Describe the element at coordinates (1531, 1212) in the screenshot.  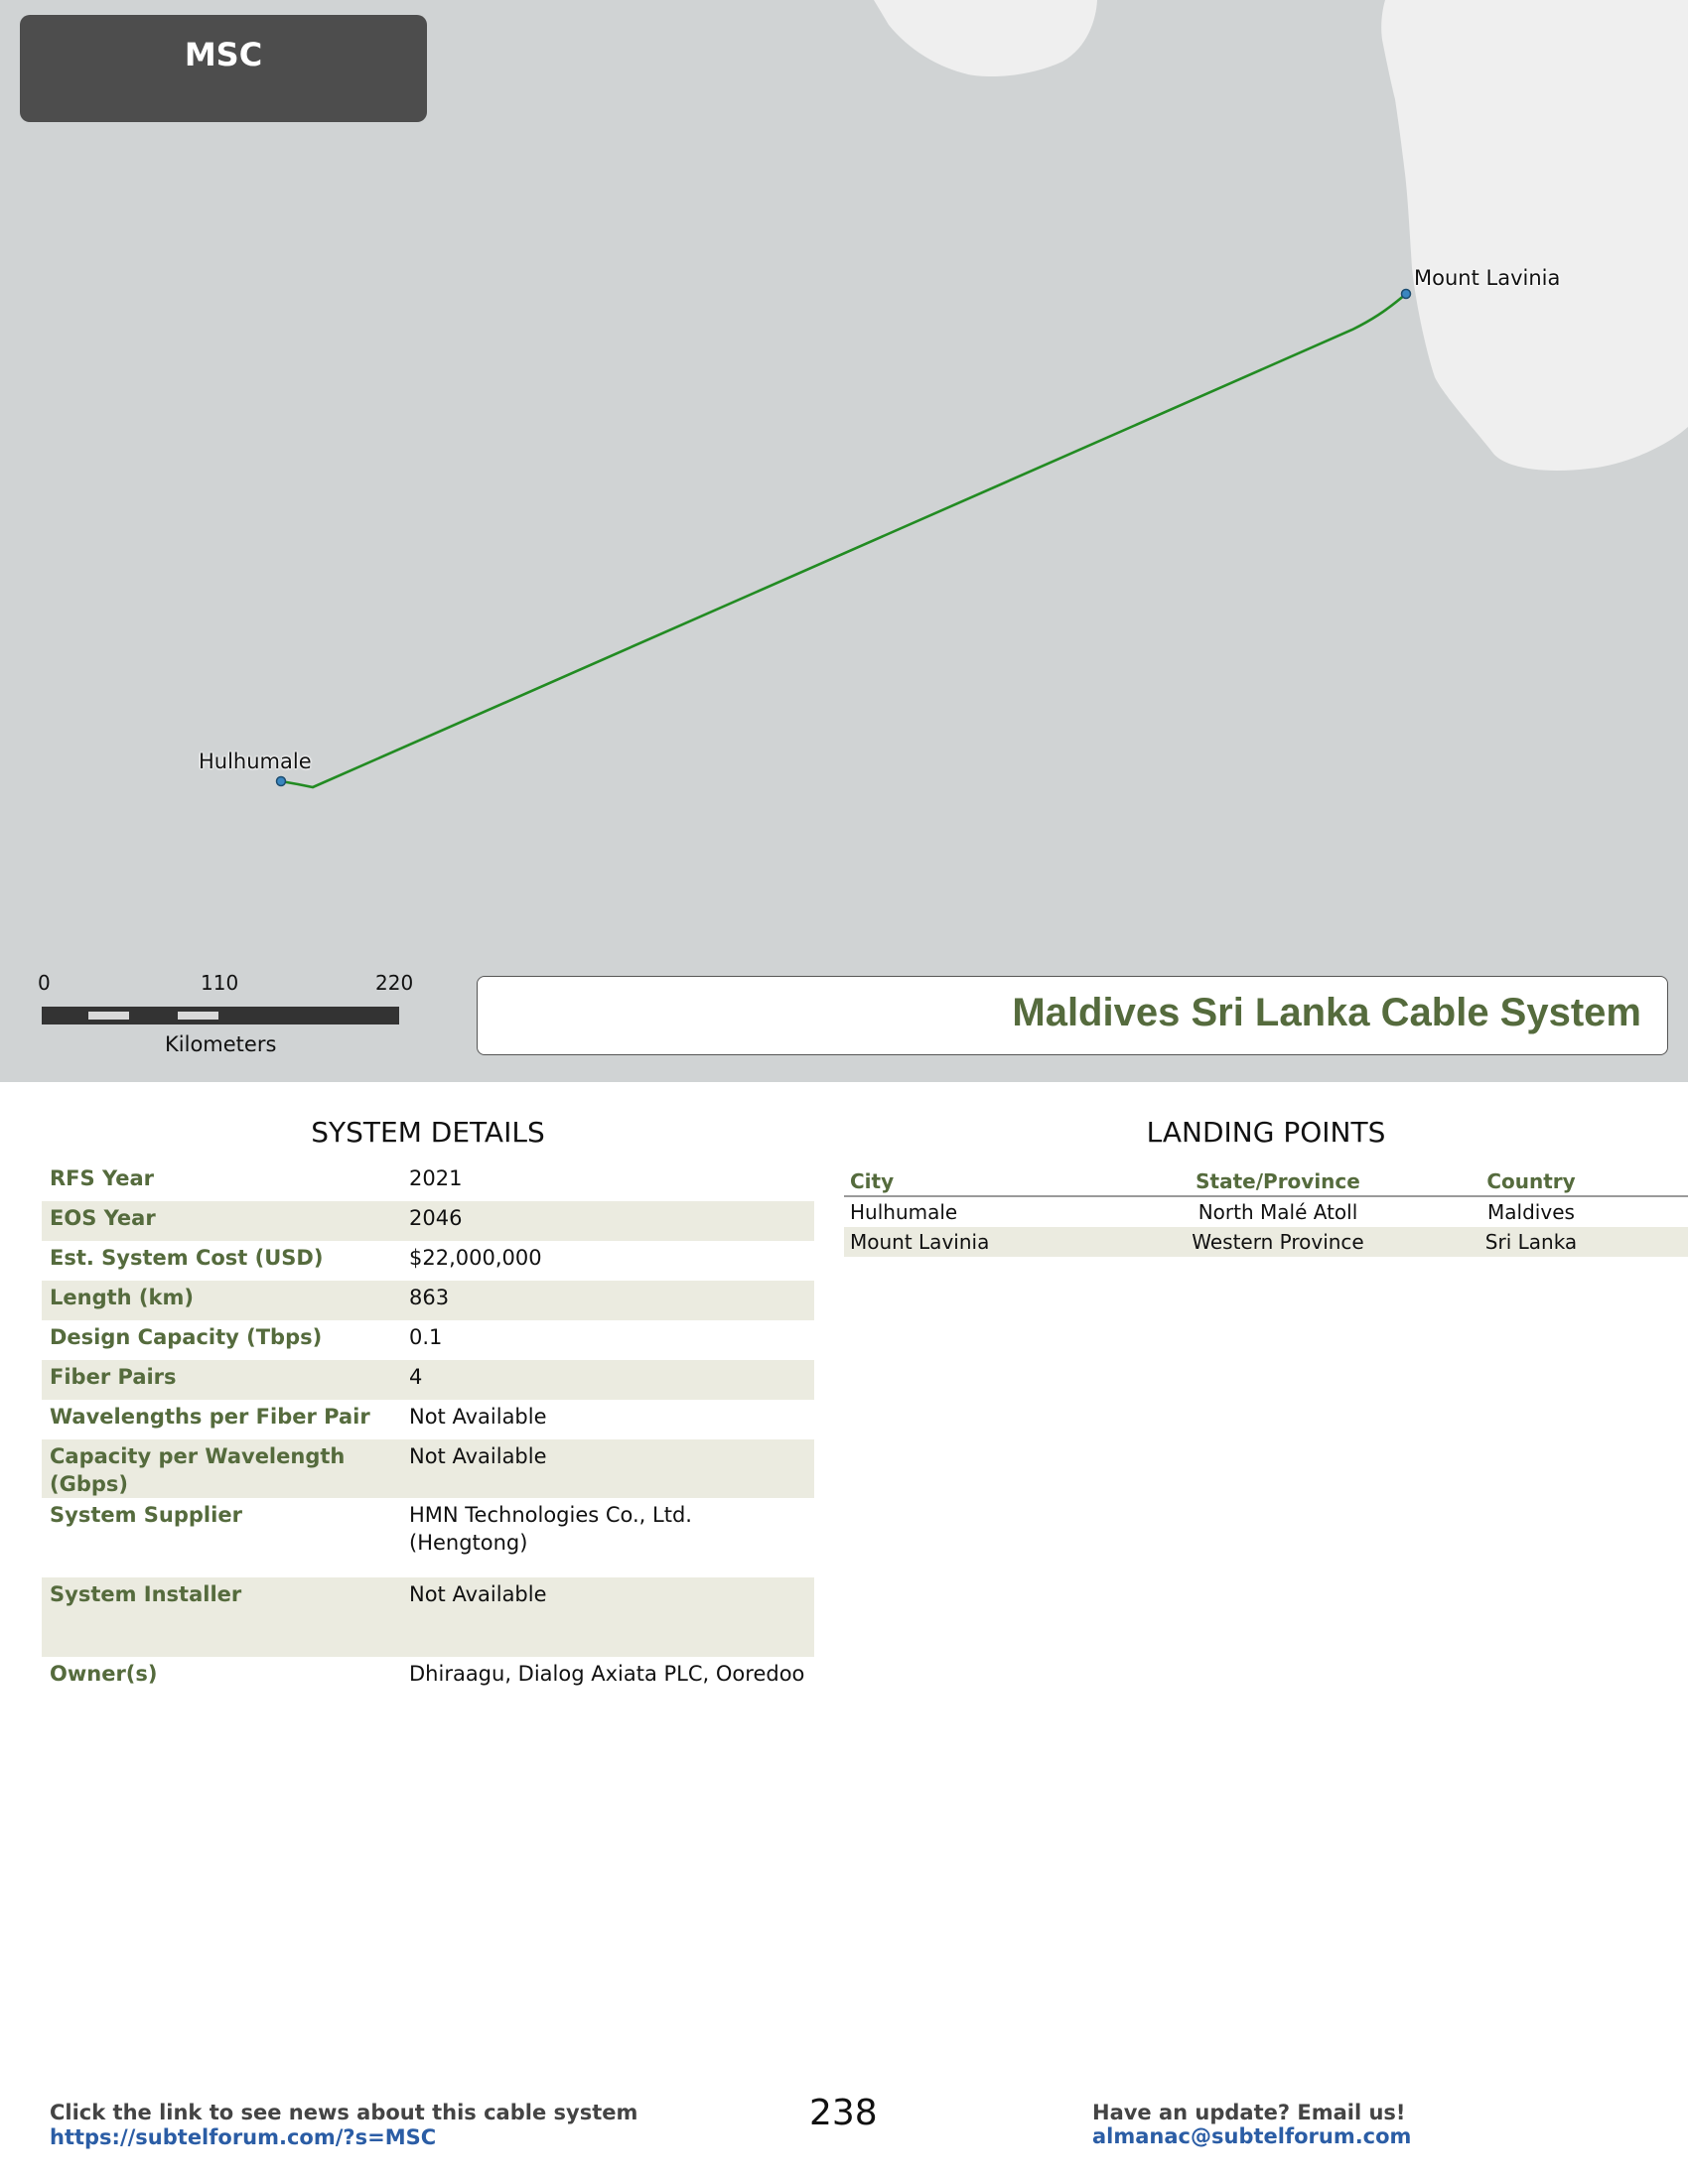
I see `landing-country: Maldives` at that location.